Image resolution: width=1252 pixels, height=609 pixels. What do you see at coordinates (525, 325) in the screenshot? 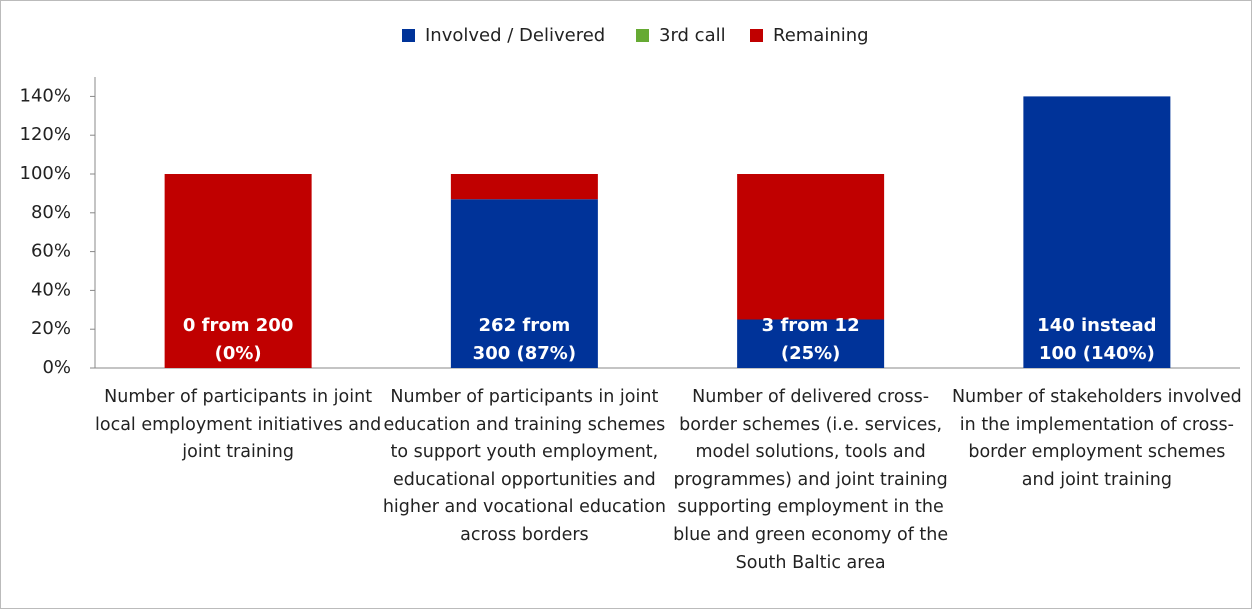
I see `bar-label-line: 262 from` at bounding box center [525, 325].